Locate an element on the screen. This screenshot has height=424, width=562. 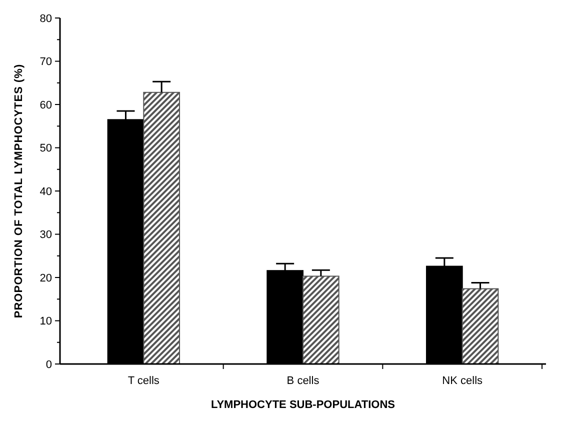
x-tick-label: NK cells is located at coordinates (463, 381).